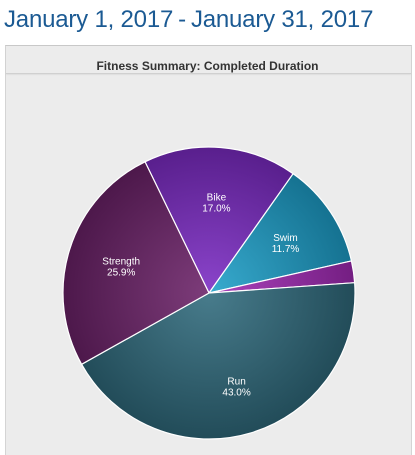  I want to click on pie-slice-bike, so click(219, 220).